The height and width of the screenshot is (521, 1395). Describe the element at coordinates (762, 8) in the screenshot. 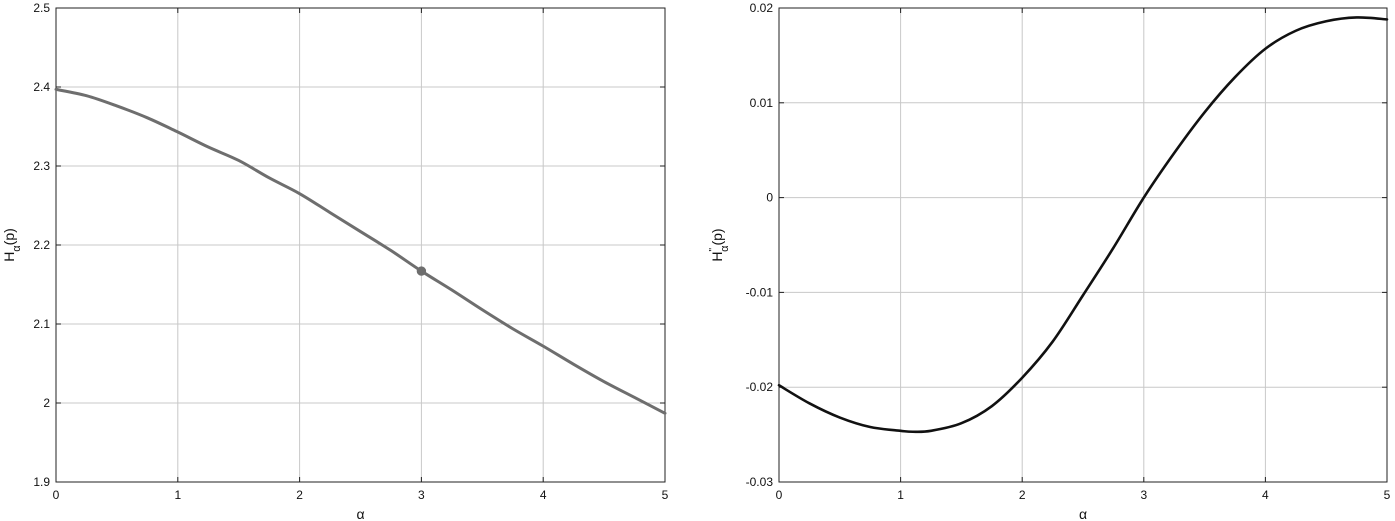

I see `y-tick-label: 0.02` at that location.